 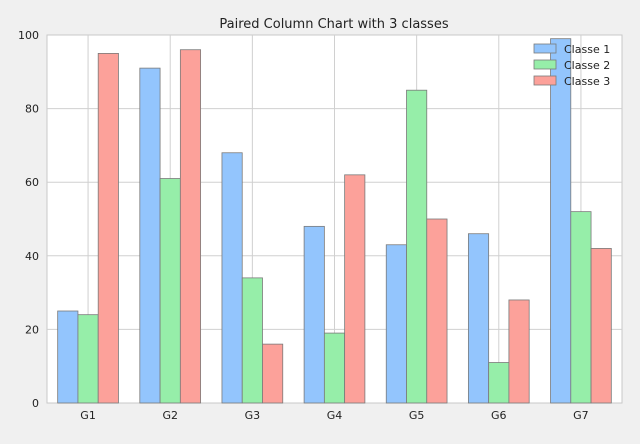 I want to click on x-tick-label: G4, so click(x=335, y=415).